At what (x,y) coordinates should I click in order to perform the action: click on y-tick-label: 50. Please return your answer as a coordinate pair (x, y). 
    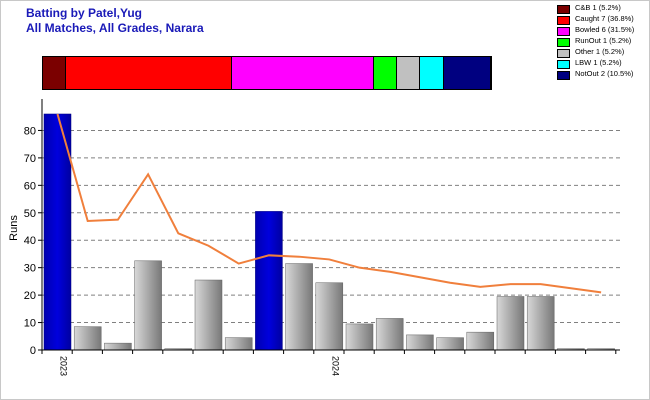
    Looking at the image, I should click on (30, 214).